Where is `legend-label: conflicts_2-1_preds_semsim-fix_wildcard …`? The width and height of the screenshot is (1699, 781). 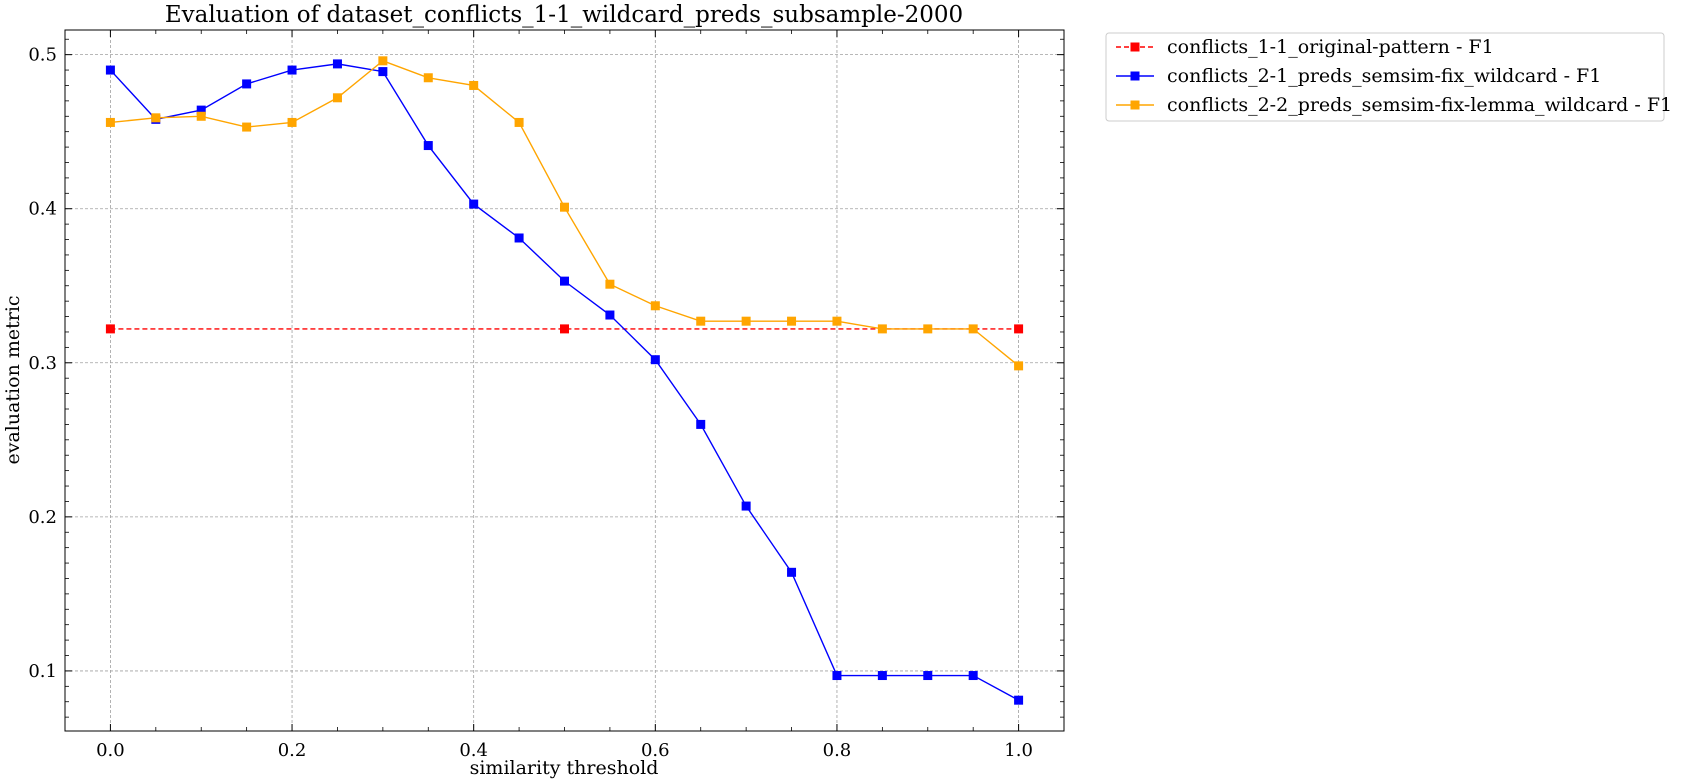
legend-label: conflicts_2-1_preds_semsim-fix_wildcard … is located at coordinates (1384, 76).